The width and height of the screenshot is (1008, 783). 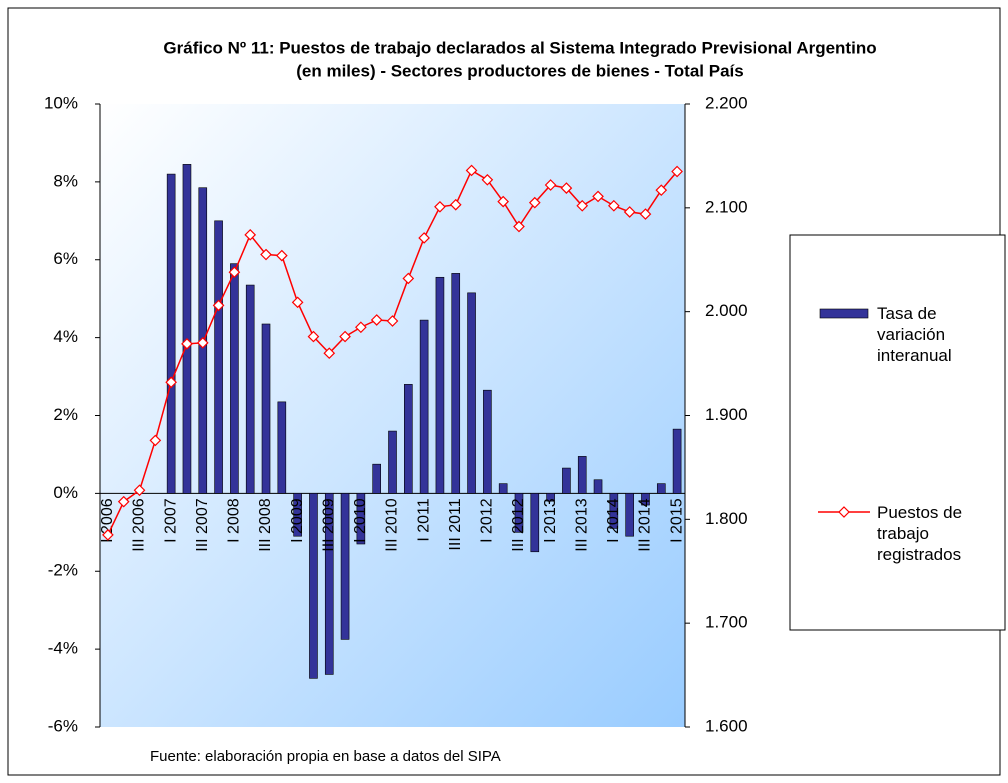 What do you see at coordinates (726, 206) in the screenshot?
I see `y2-tick-label: 2.100` at bounding box center [726, 206].